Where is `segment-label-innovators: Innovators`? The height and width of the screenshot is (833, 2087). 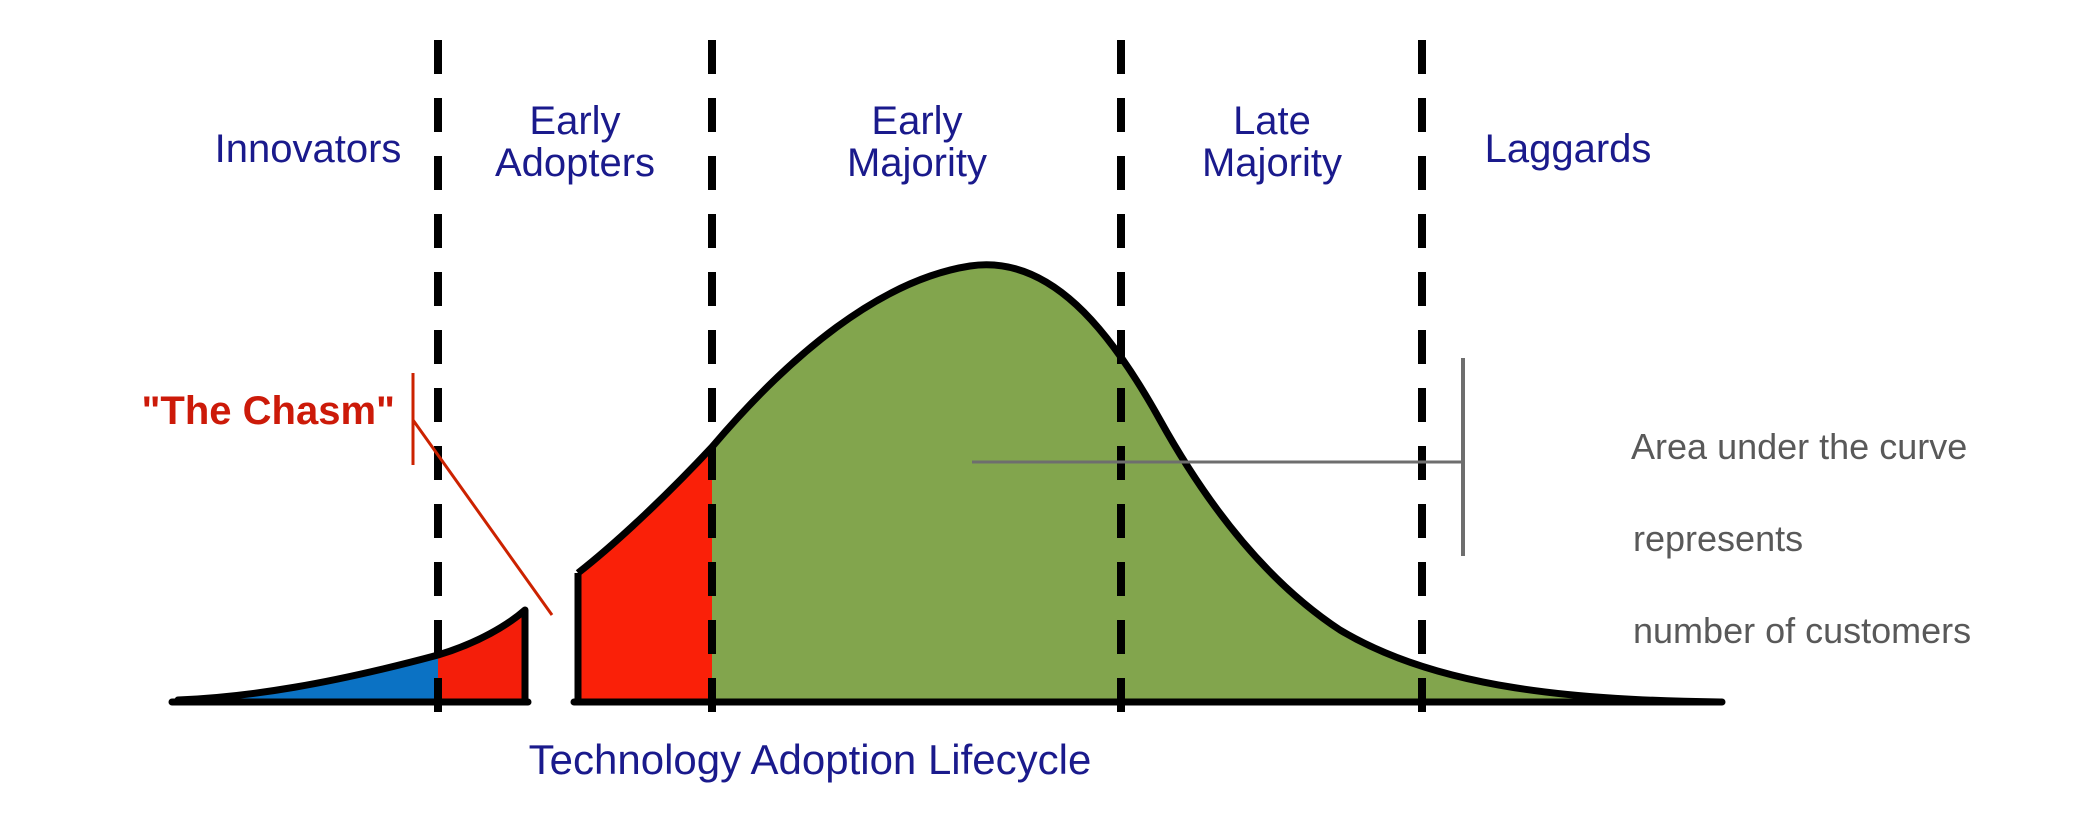
segment-label-innovators: Innovators is located at coordinates (308, 149).